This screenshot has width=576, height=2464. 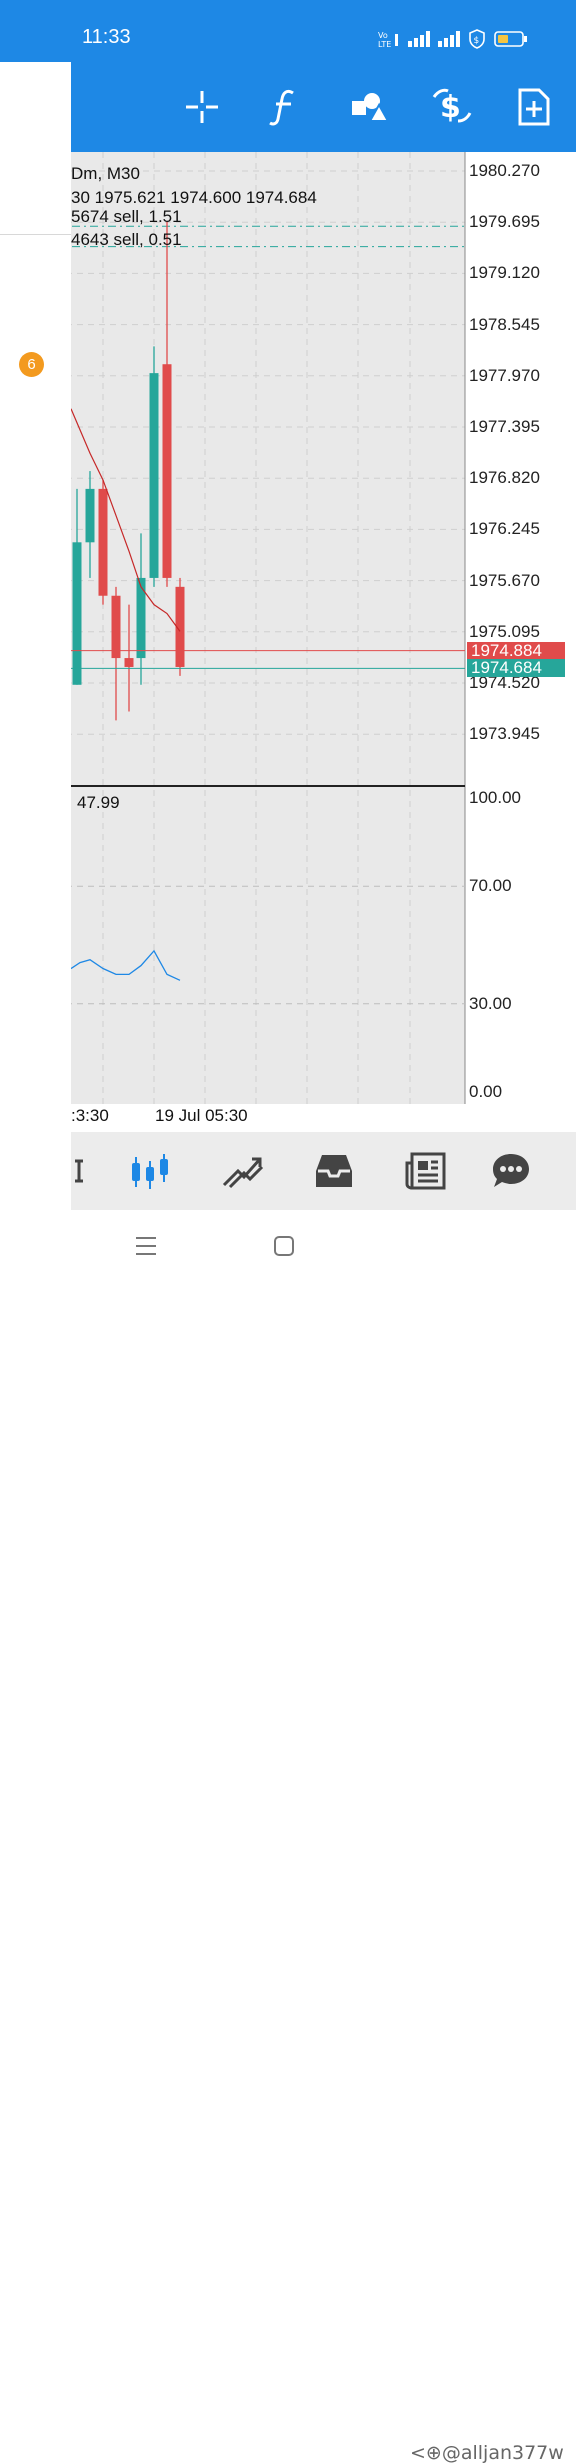 I want to click on crosshair-icon, so click(x=202, y=107).